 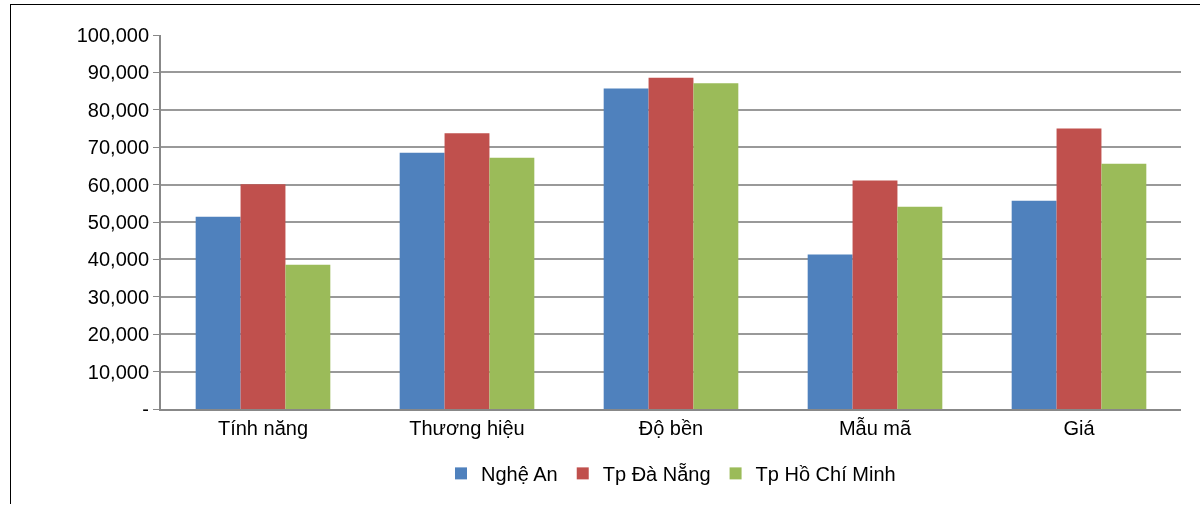 What do you see at coordinates (825, 474) in the screenshot?
I see `legend-label: Tp Hồ Chí Minh` at bounding box center [825, 474].